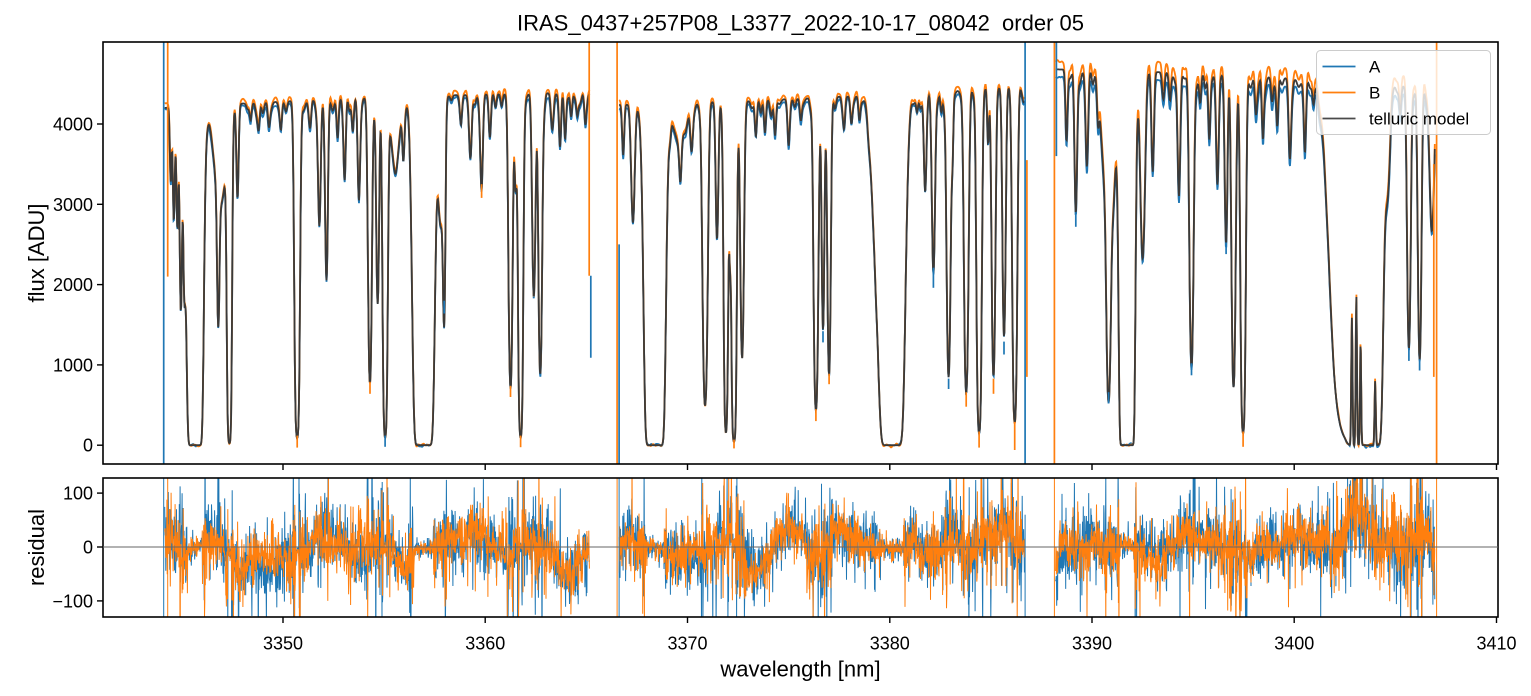  I want to click on svg-text: 3370, so click(687, 644).